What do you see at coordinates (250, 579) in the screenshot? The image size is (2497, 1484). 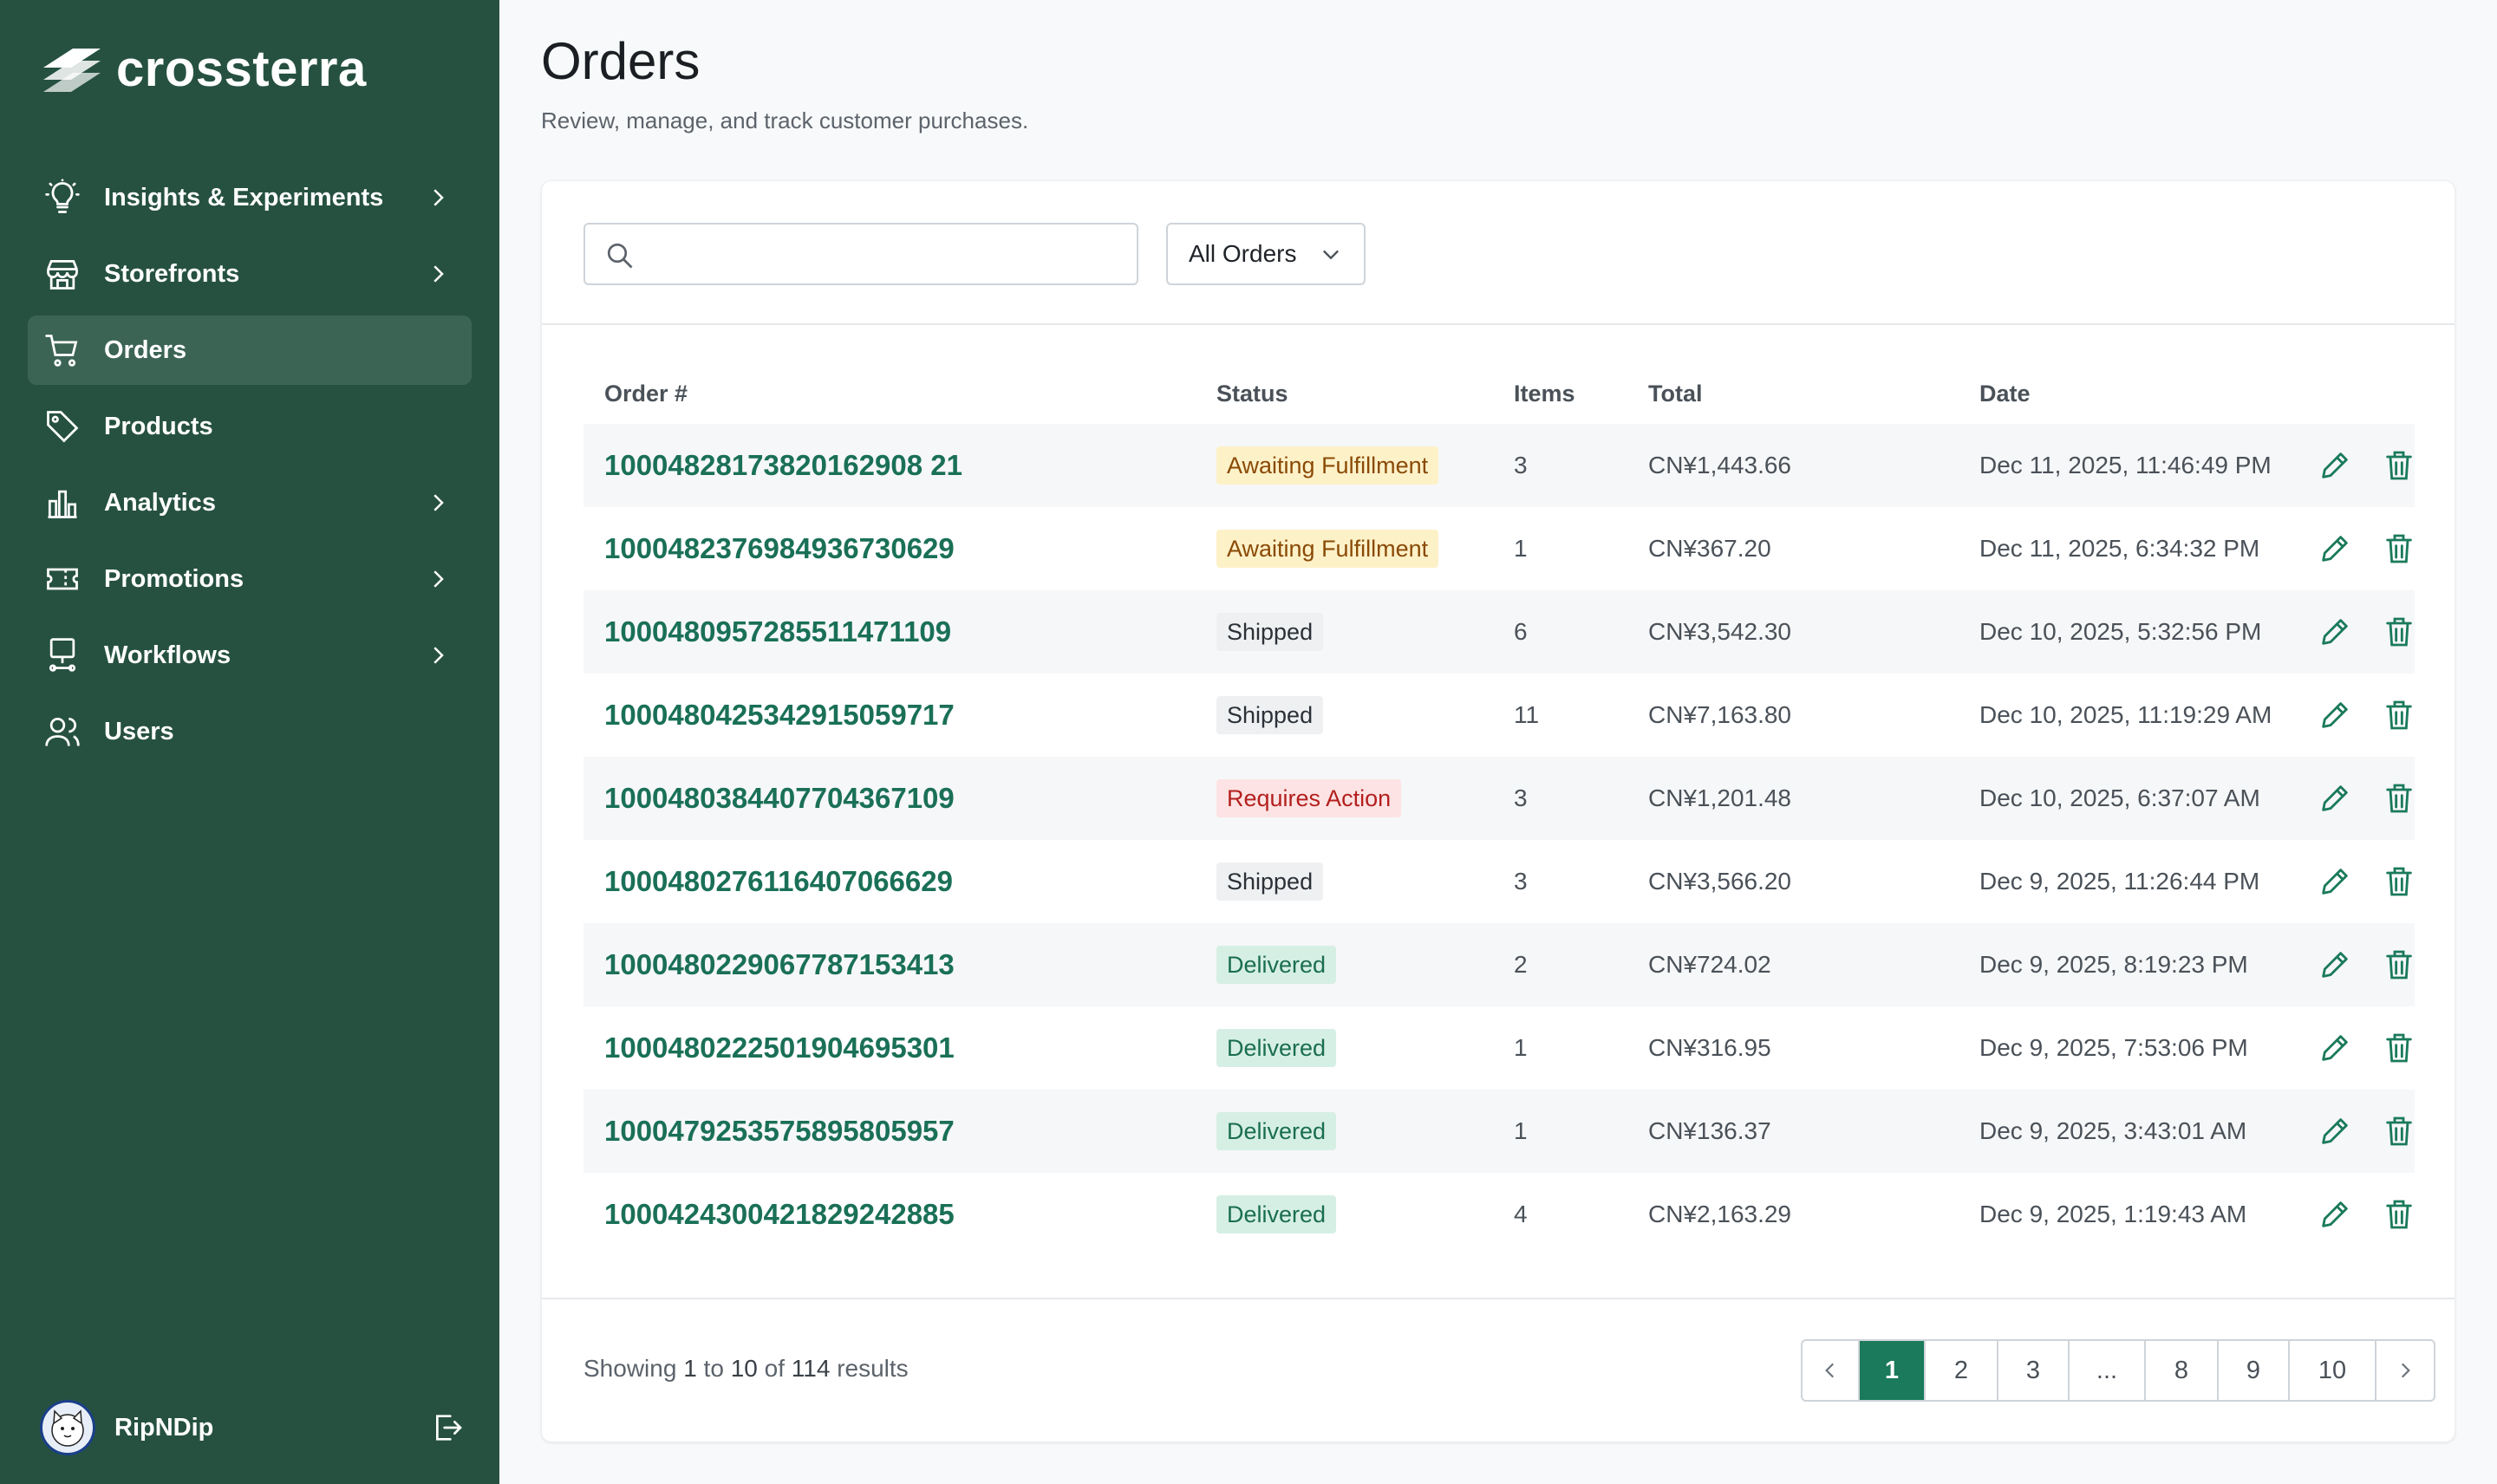 I see `sidebar-item-promotions: Promotions` at bounding box center [250, 579].